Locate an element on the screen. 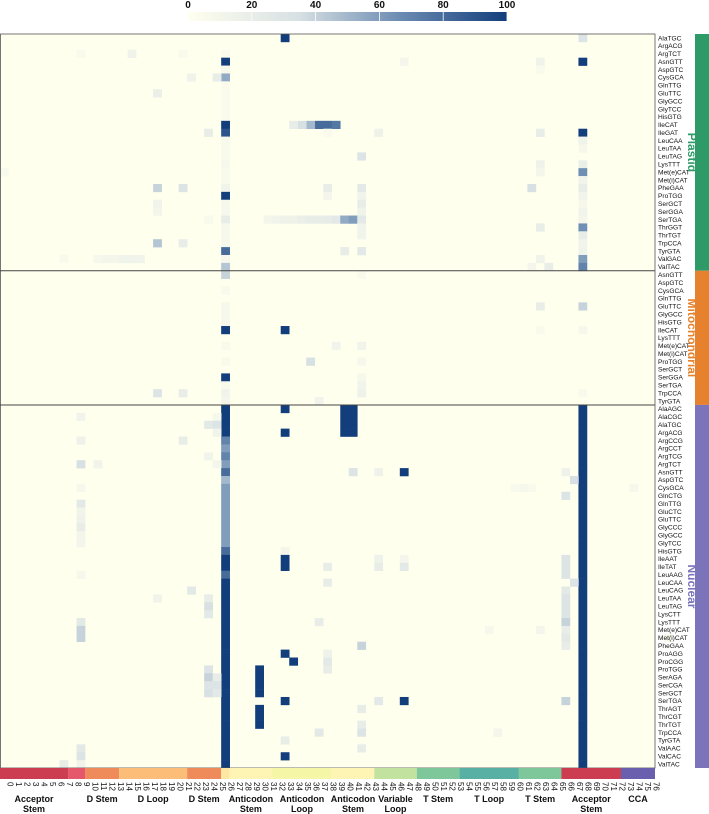 The width and height of the screenshot is (709, 814). x-tick-label: 56 is located at coordinates (486, 786).